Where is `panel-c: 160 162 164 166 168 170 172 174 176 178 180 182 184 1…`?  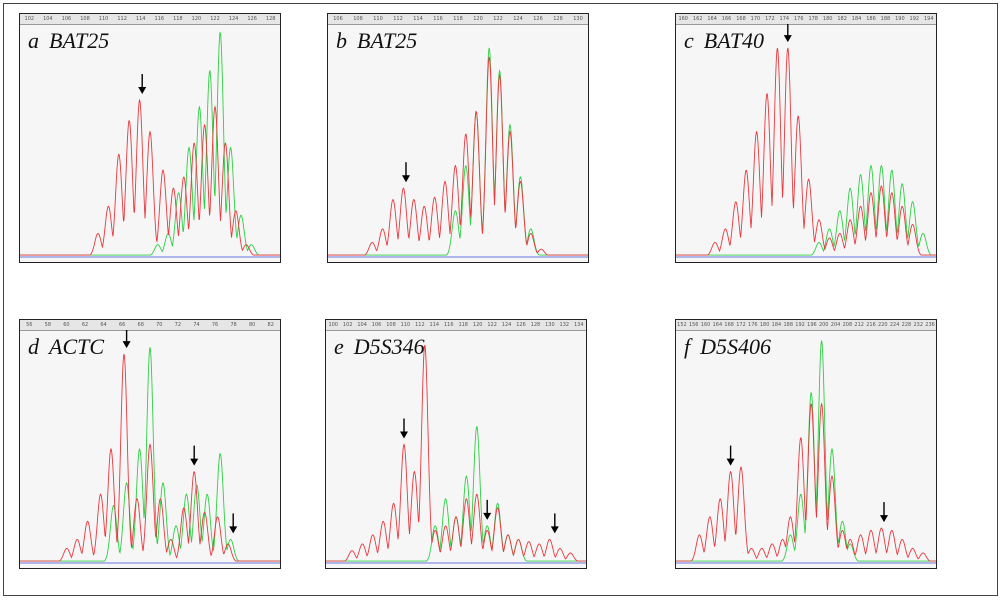 panel-c: 160 162 164 166 168 170 172 174 176 178 180 182 184 1… is located at coordinates (806, 138).